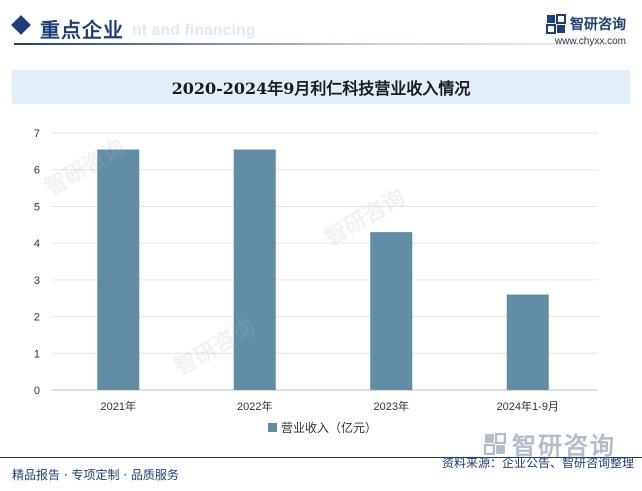  I want to click on y-tick-label: 5, so click(37, 207).